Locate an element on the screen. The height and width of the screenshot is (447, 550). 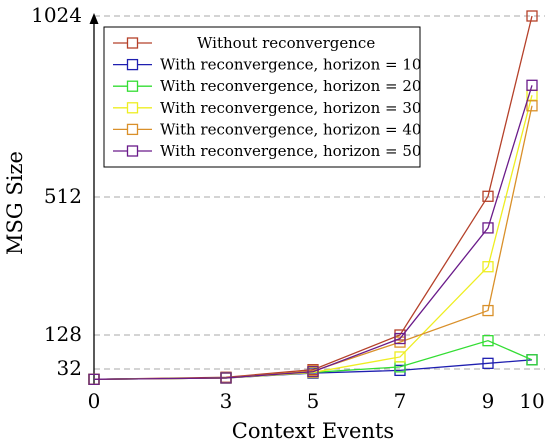
y-tick-label-32: 32 is located at coordinates (69, 368).